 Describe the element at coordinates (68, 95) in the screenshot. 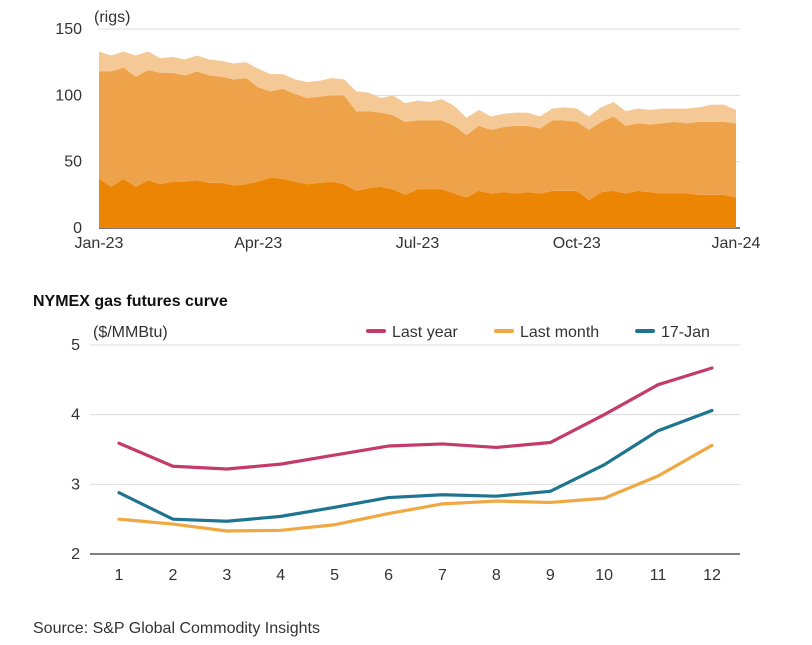

I see `rig-y-tick-label: 100` at that location.